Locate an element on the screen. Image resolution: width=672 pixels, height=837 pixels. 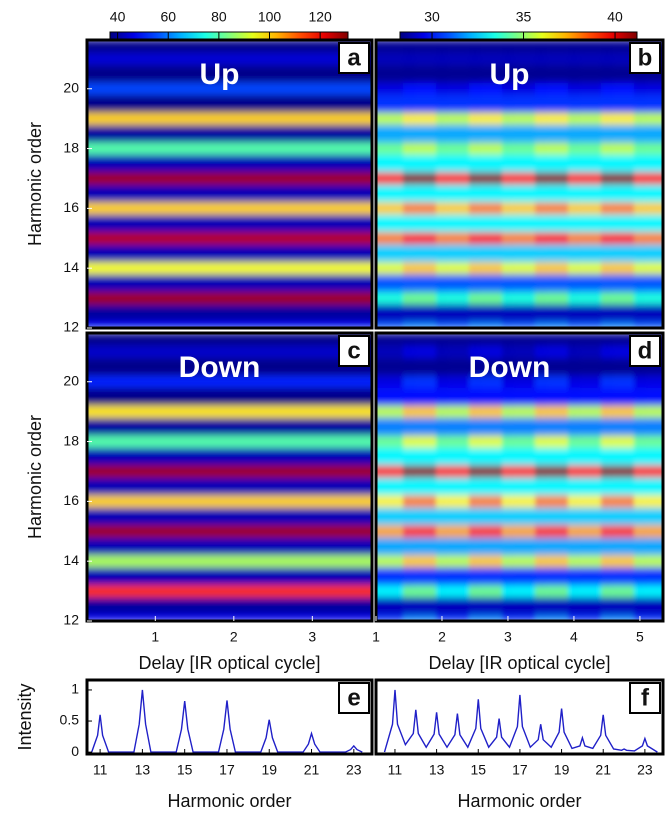
x-tick-label: 13 is located at coordinates (143, 770).